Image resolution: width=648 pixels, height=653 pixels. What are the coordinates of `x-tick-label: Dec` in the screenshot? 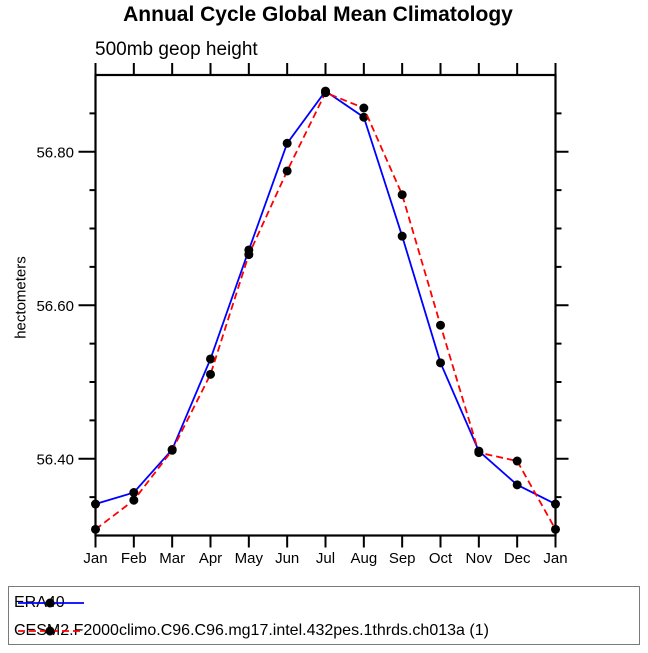 It's located at (517, 558).